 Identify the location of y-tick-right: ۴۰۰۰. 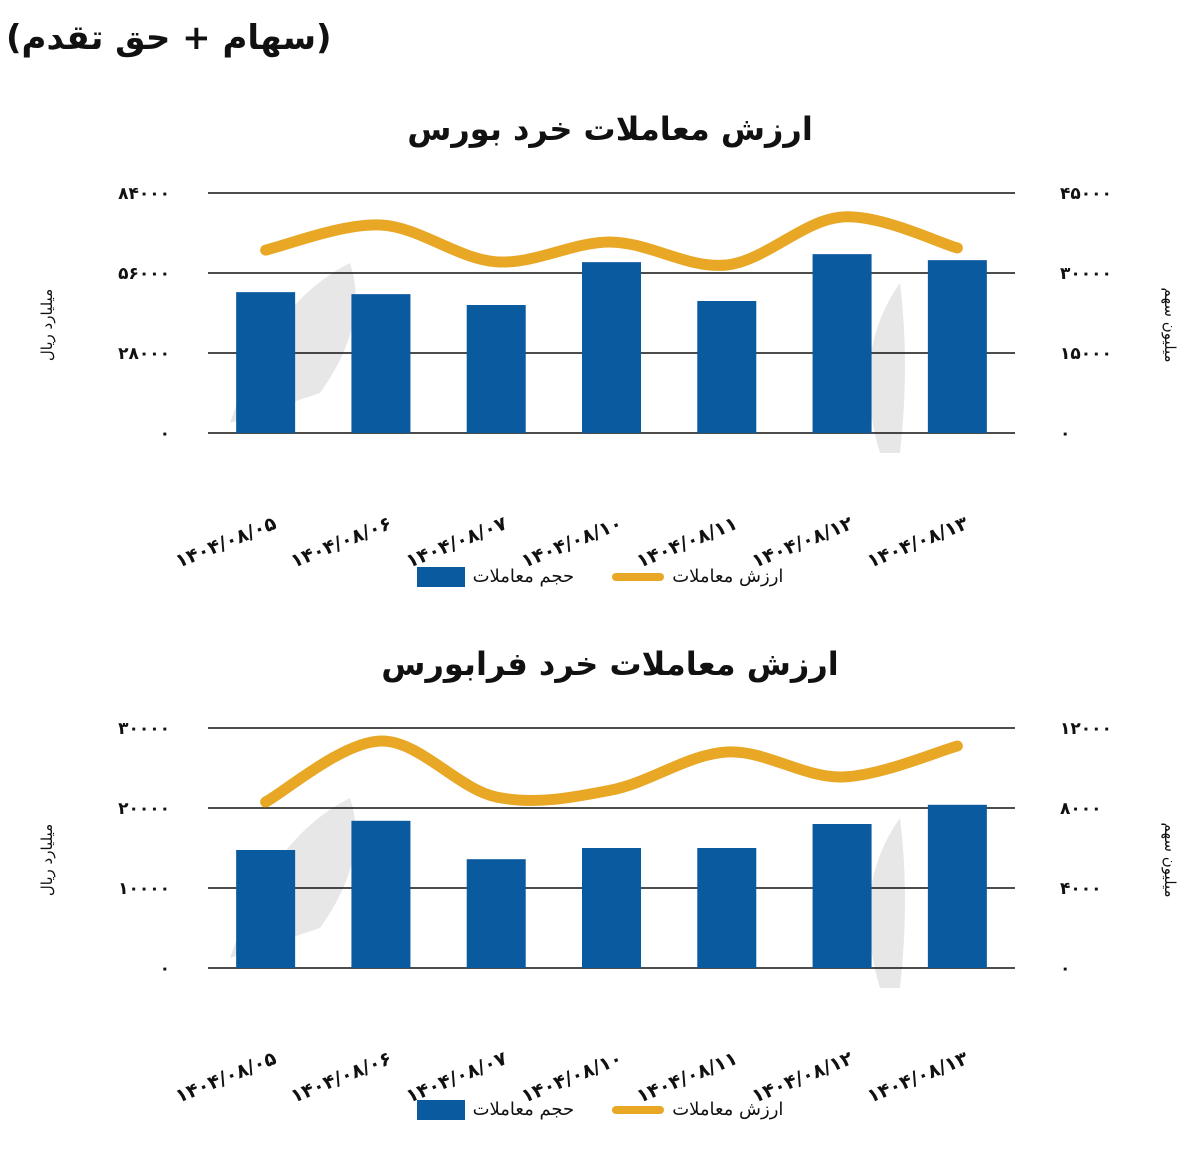
(1081, 889).